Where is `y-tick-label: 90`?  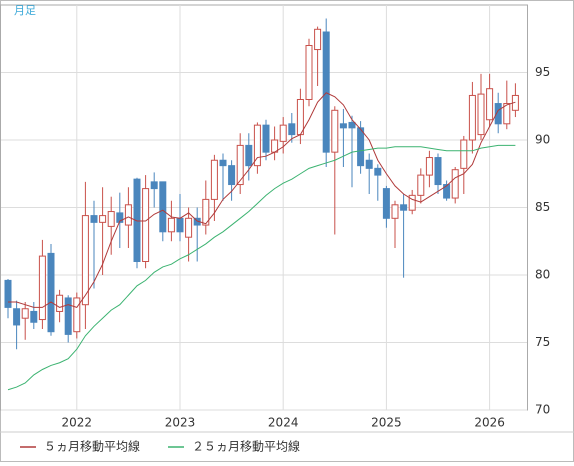
y-tick-label: 90 is located at coordinates (542, 140).